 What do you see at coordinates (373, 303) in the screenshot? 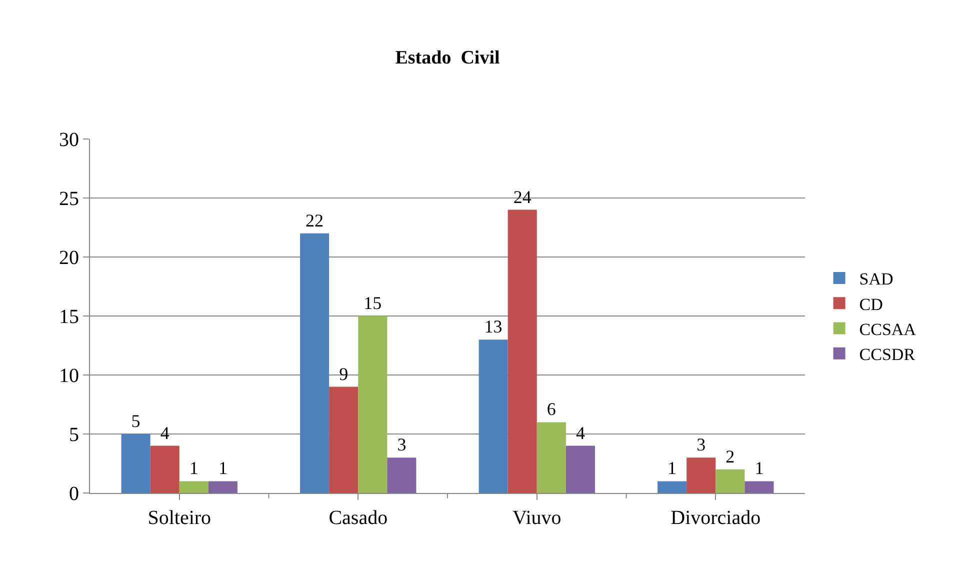
I see `data-label: 15` at bounding box center [373, 303].